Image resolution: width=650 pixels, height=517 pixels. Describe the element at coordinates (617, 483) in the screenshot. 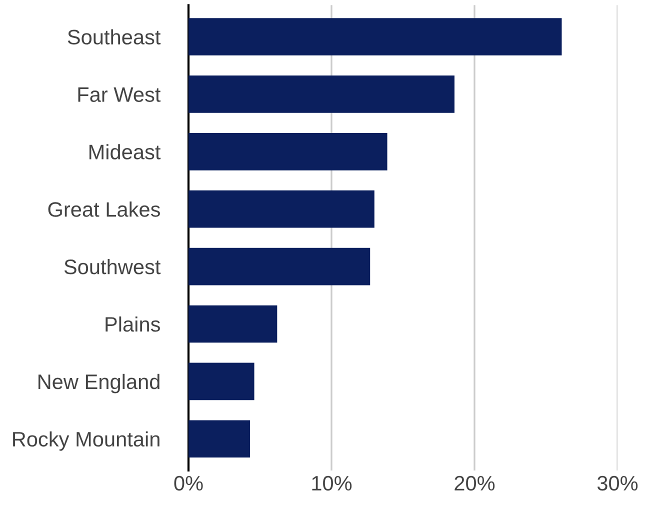

I see `x-tick-label: 30%` at that location.